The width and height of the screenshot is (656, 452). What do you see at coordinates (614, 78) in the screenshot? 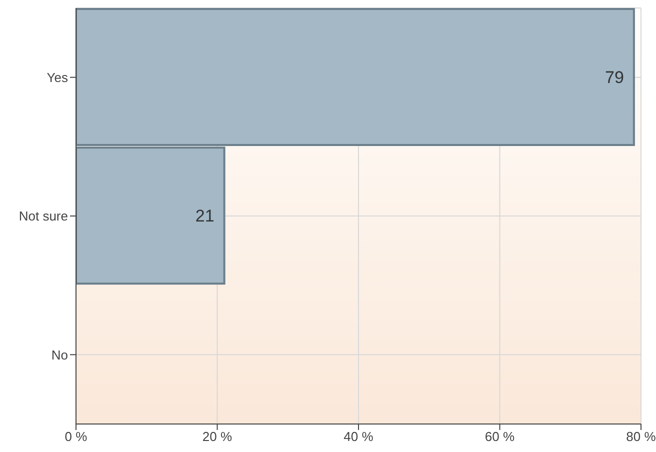
I see `data-label: 79` at bounding box center [614, 78].